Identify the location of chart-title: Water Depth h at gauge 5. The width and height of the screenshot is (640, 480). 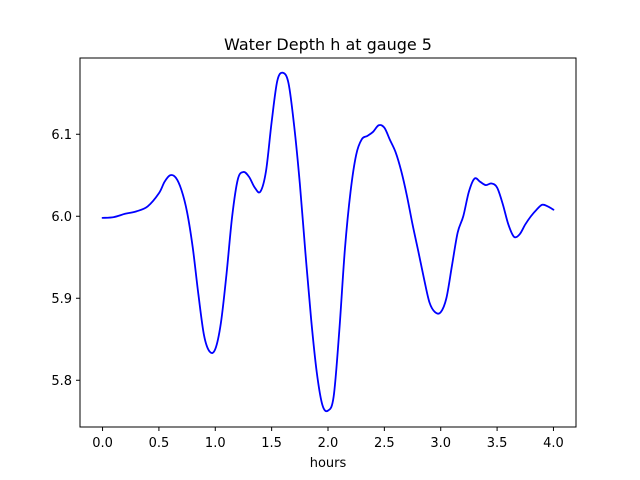
(328, 44).